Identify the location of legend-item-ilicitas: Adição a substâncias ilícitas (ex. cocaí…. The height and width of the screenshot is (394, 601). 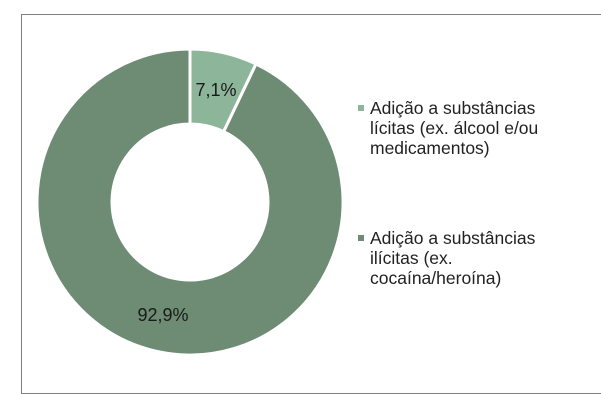
(446, 258).